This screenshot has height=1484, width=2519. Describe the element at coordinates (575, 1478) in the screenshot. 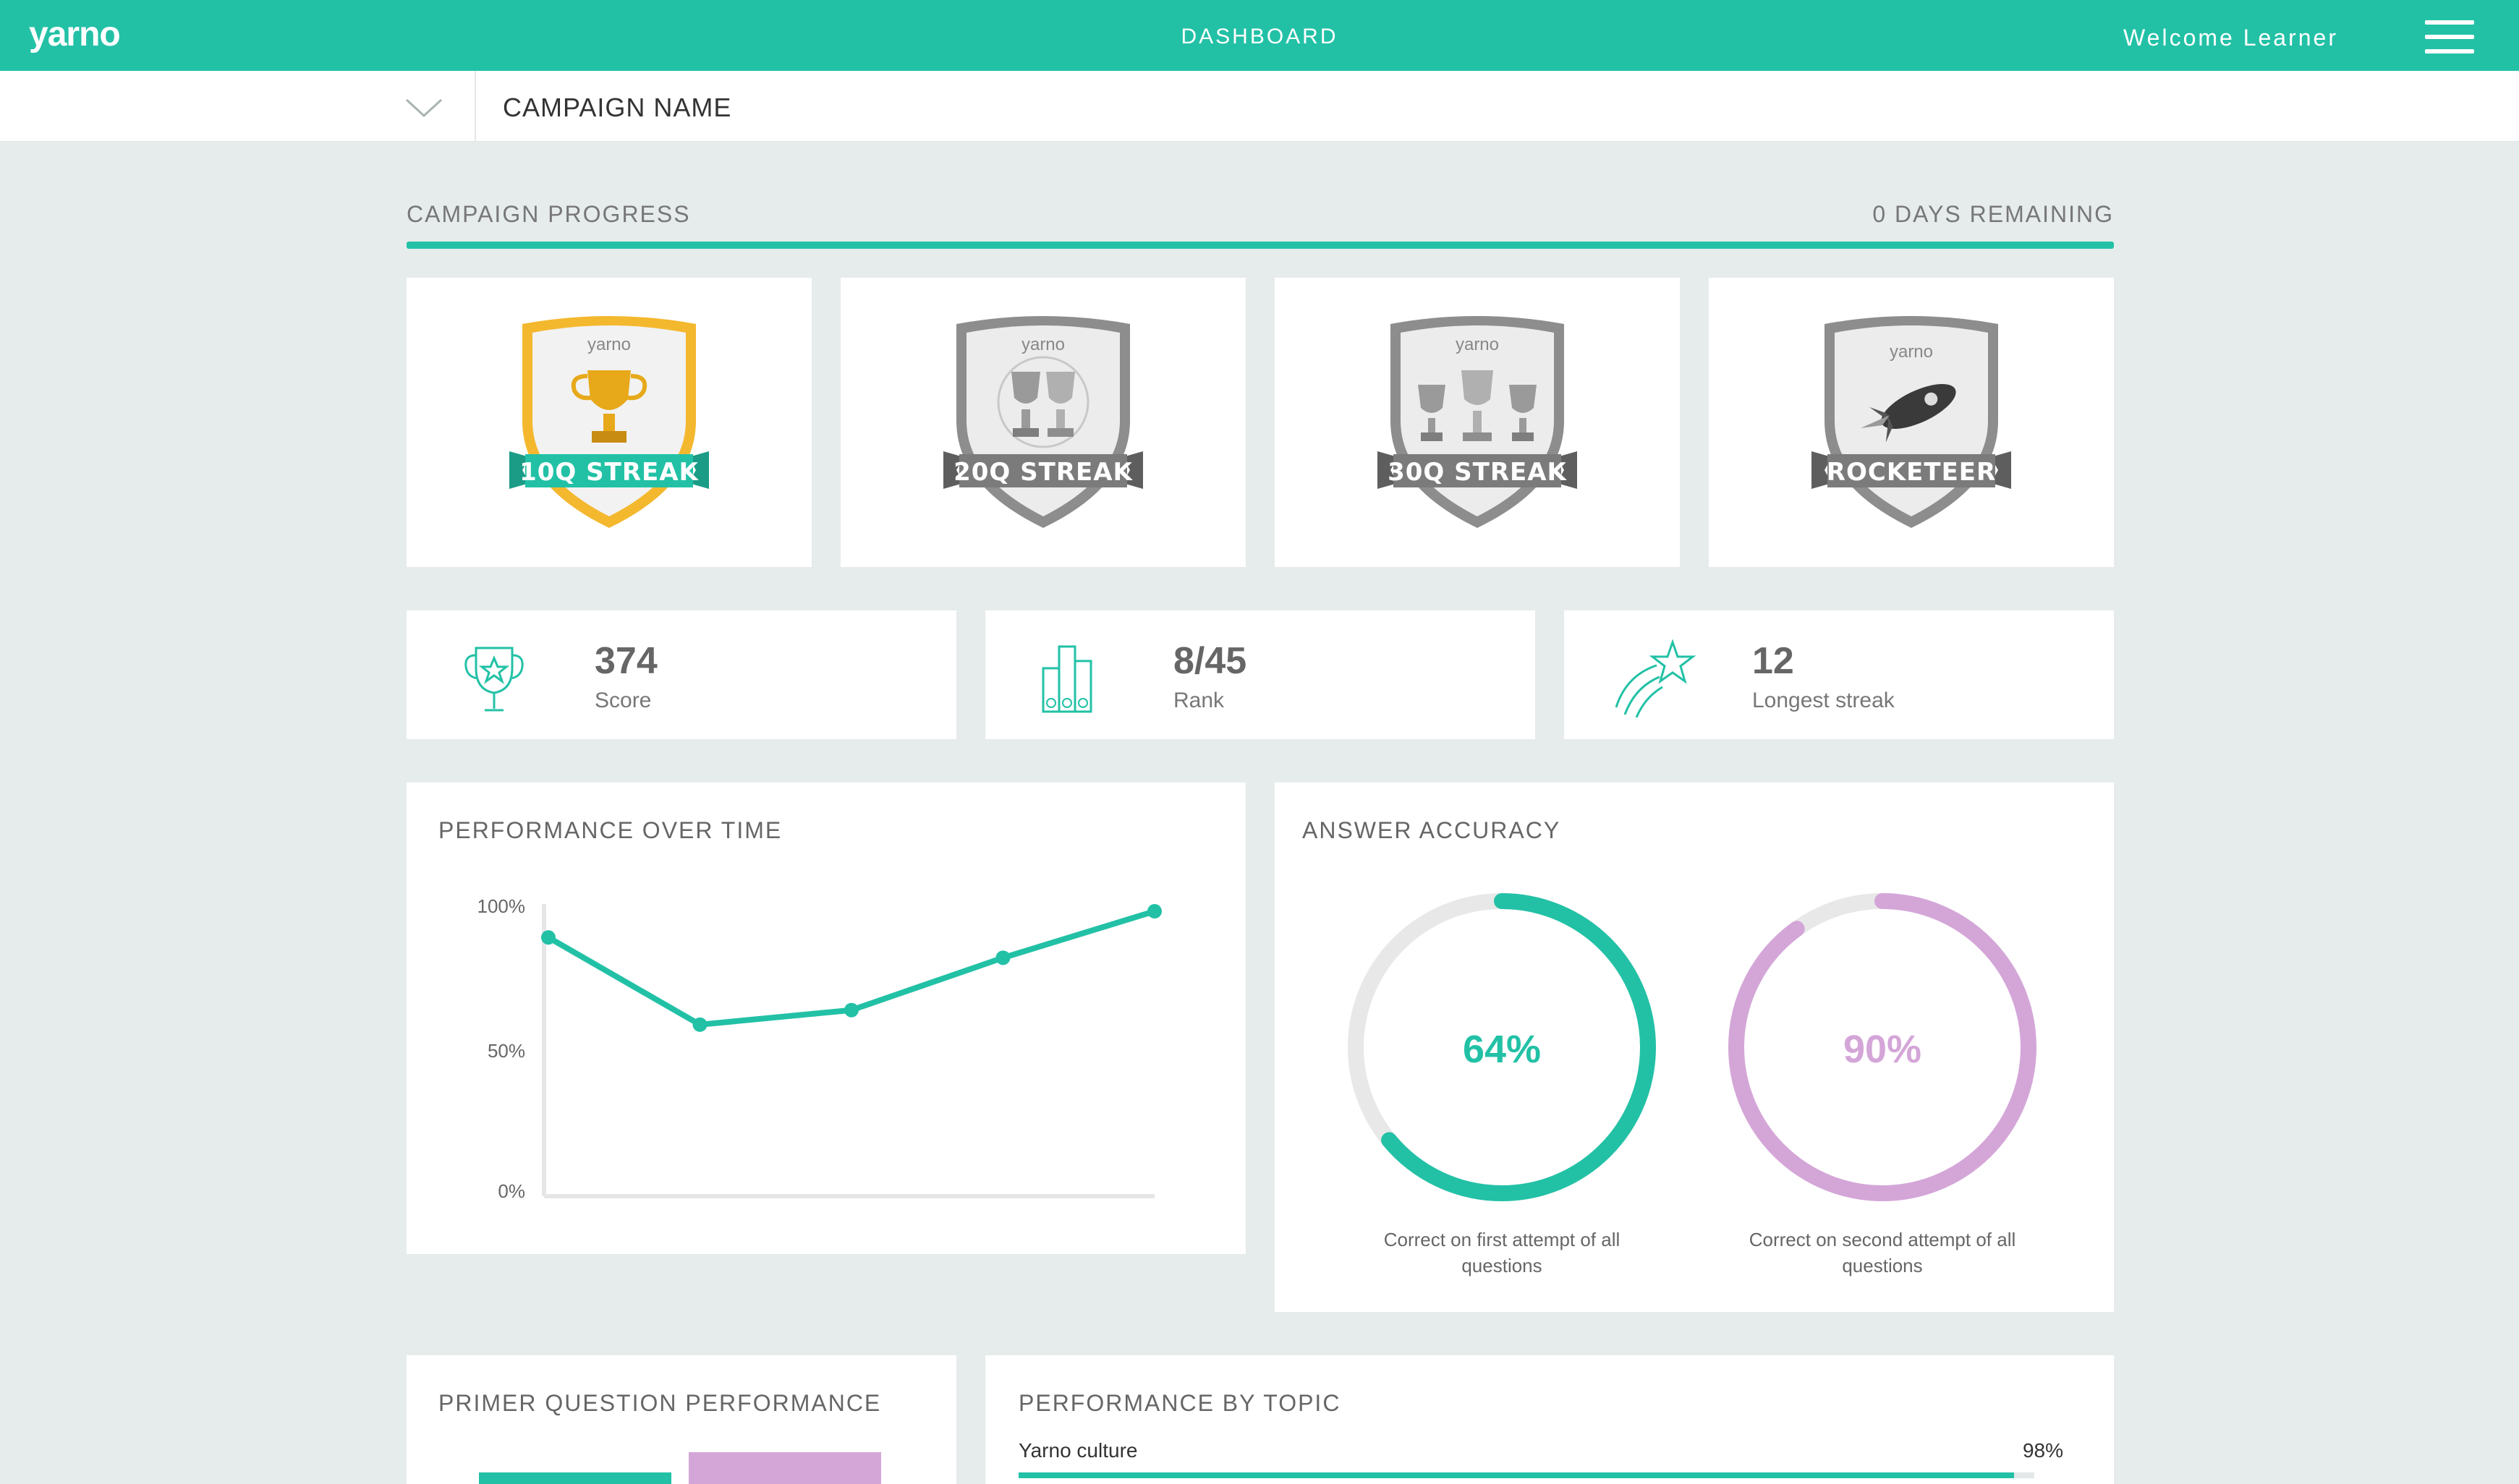

I see `primer-bar-first` at that location.